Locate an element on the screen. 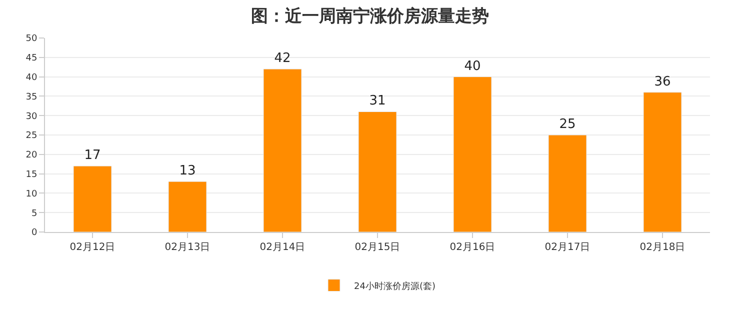 The width and height of the screenshot is (740, 312). x-tick-label: 02月17日 is located at coordinates (567, 247).